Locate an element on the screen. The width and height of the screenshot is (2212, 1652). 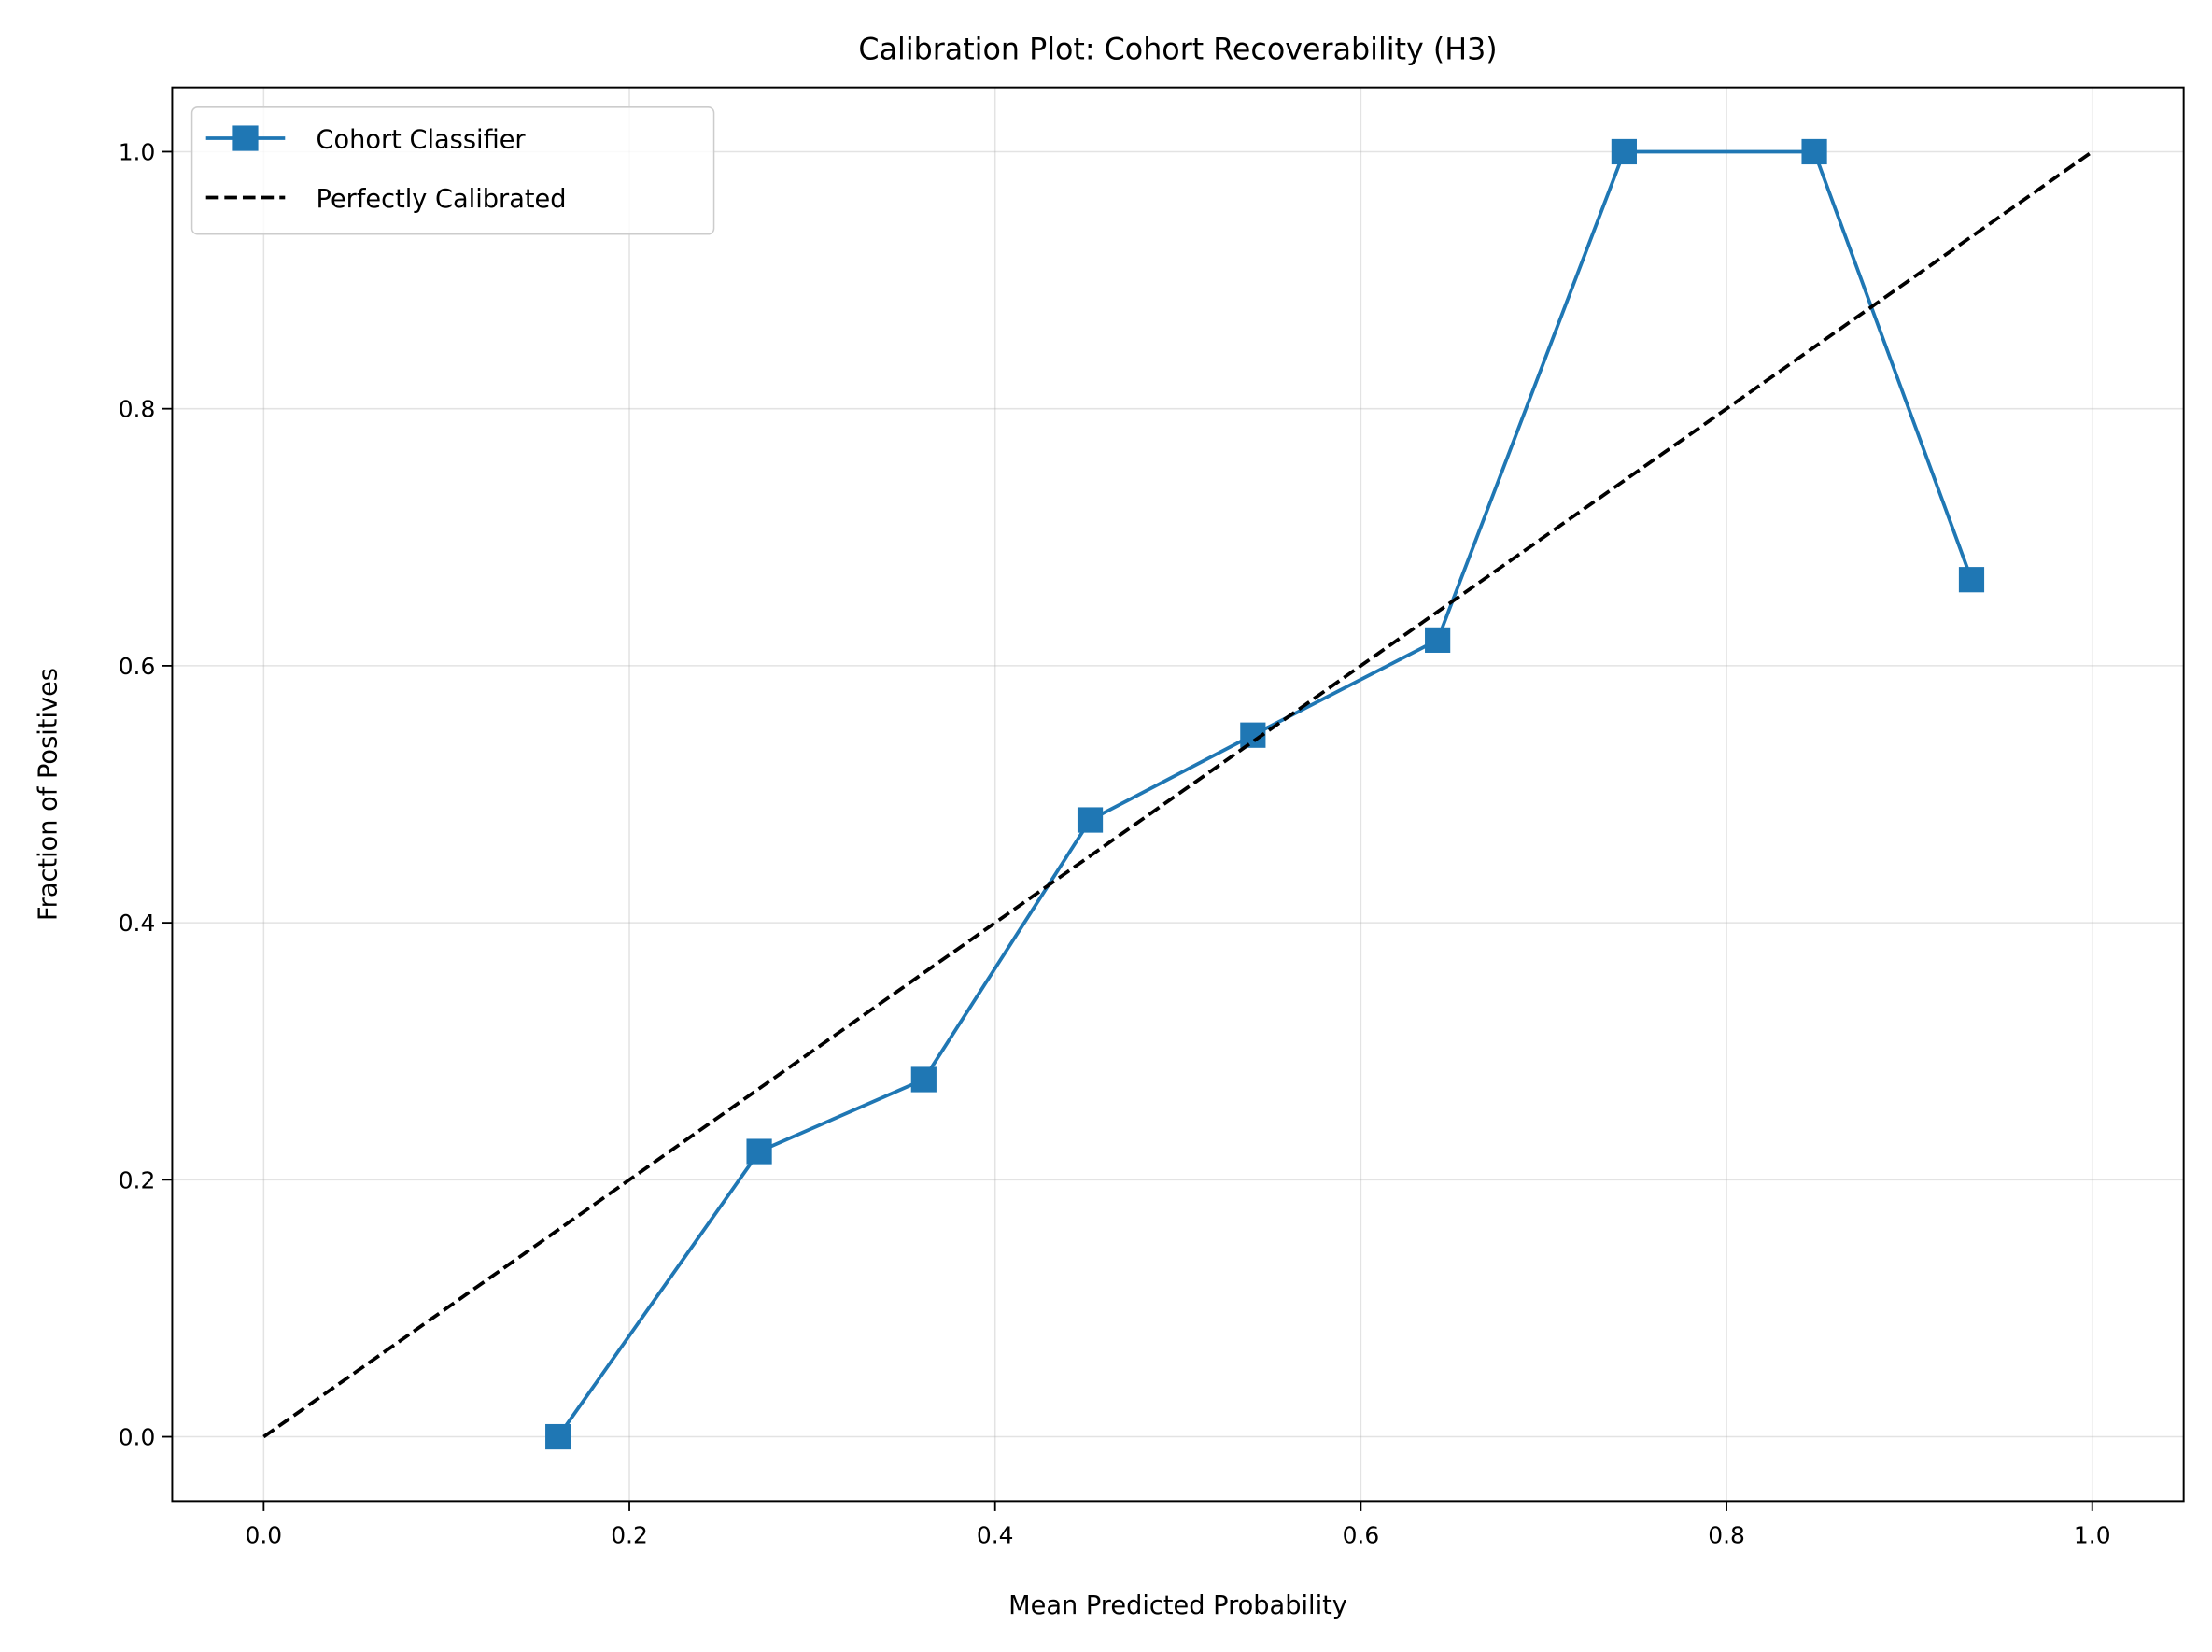
legend: Cohort Classifier Perfectly Calibrated is located at coordinates (452, 170).